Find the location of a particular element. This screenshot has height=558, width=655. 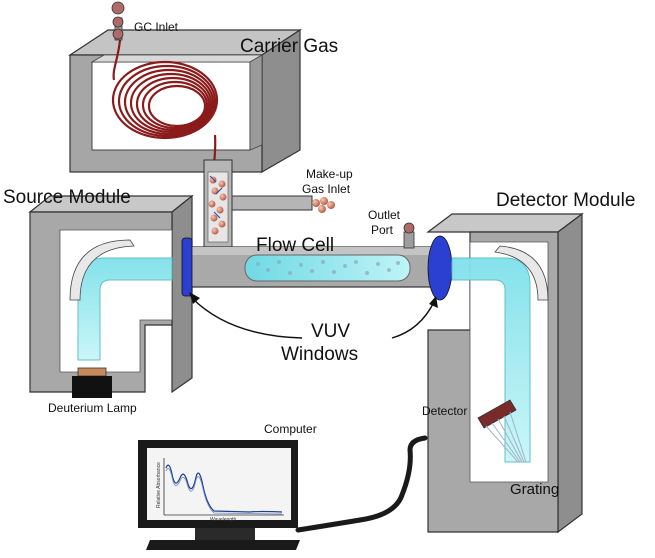

source-module-housing is located at coordinates (111, 294).